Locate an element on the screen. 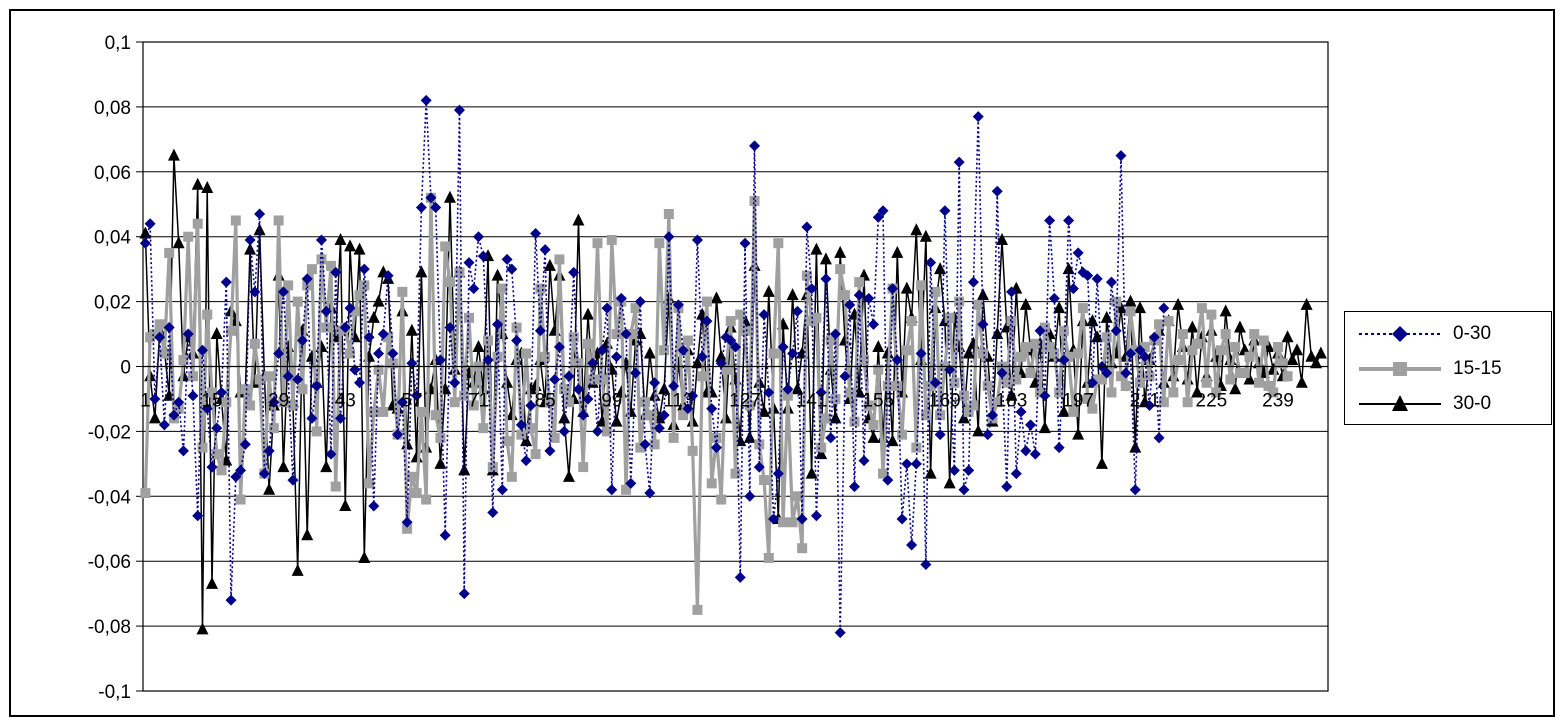 This screenshot has height=726, width=1564. y-tick-label: 0 is located at coordinates (125, 368).